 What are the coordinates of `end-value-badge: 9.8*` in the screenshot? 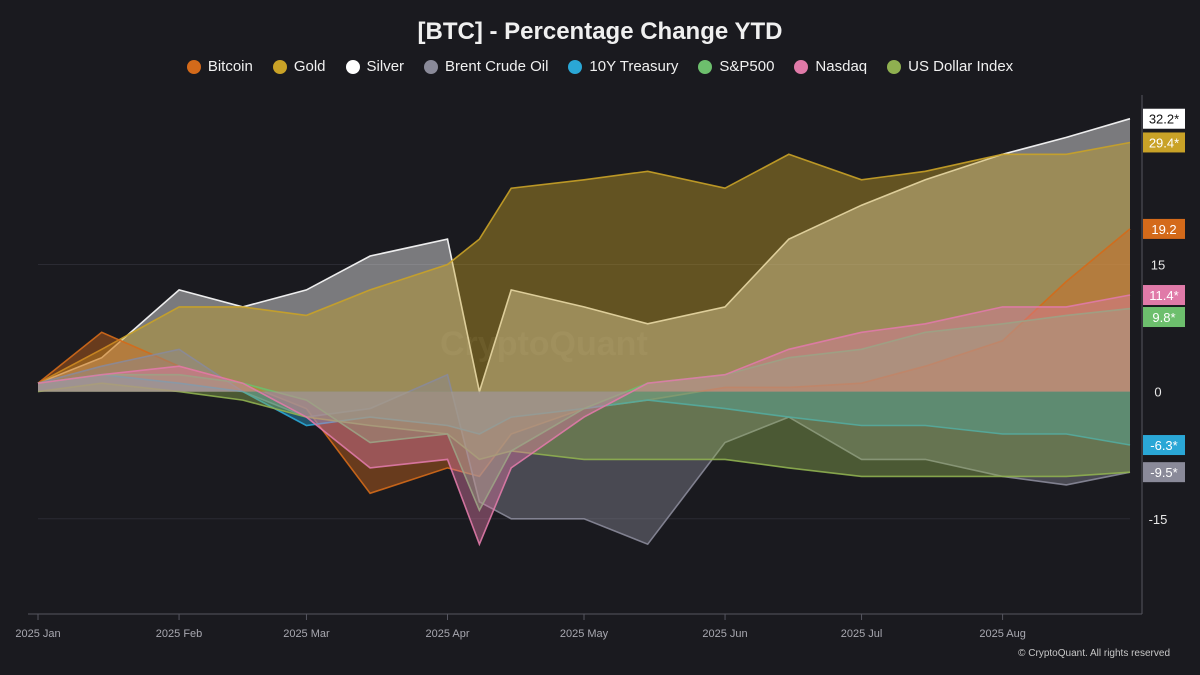 It's located at (1164, 317).